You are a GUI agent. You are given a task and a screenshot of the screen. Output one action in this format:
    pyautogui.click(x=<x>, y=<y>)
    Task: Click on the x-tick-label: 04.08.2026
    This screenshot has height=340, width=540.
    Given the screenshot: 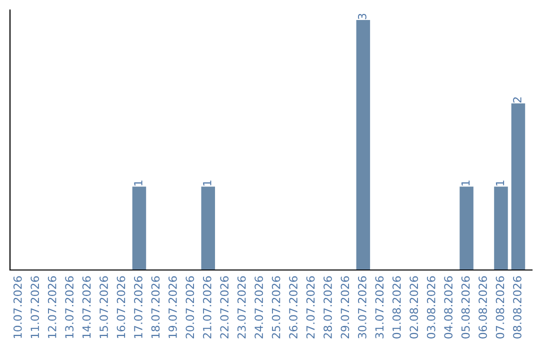 What is the action you would take?
    pyautogui.click(x=448, y=307)
    